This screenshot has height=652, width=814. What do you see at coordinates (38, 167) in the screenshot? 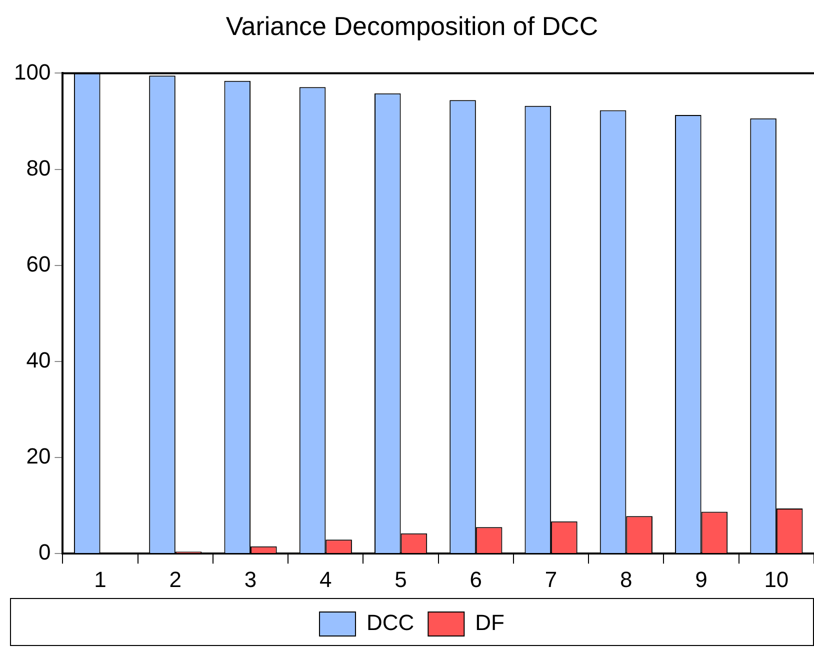
I see `y-tick-label: 80` at bounding box center [38, 167].